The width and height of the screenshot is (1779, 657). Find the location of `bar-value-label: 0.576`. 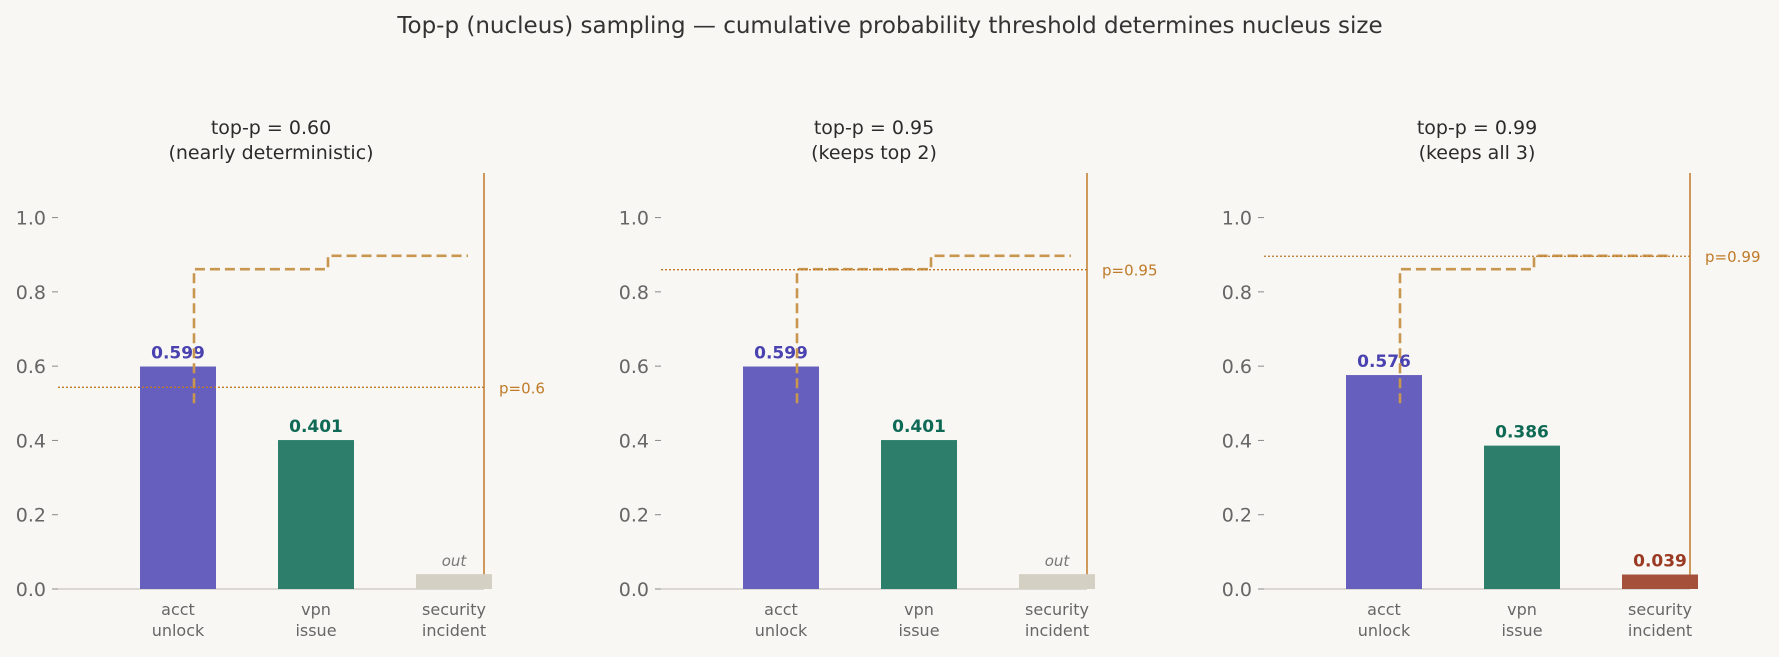

bar-value-label: 0.576 is located at coordinates (1384, 362).